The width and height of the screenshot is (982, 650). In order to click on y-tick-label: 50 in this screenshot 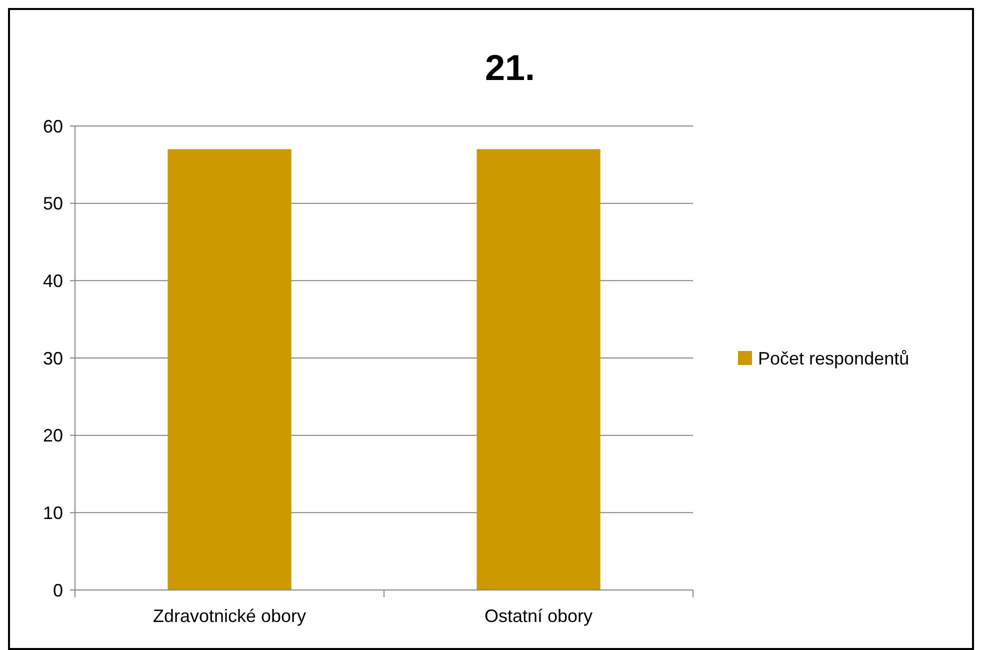, I will do `click(52, 204)`.